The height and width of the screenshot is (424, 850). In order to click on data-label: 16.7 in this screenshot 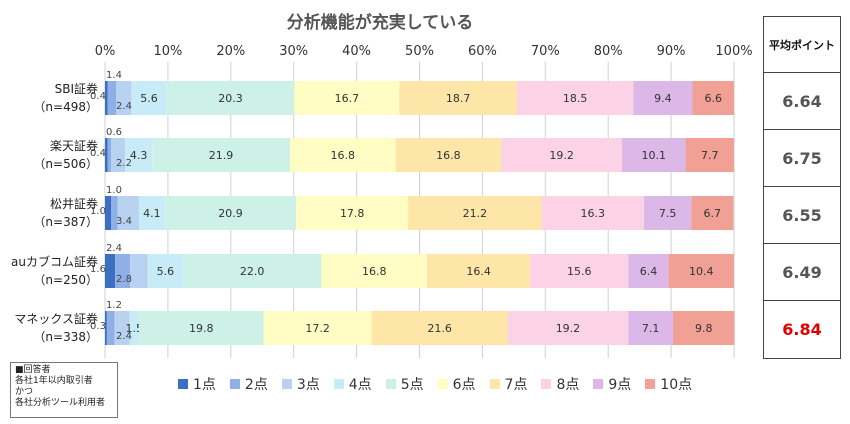, I will do `click(347, 98)`.